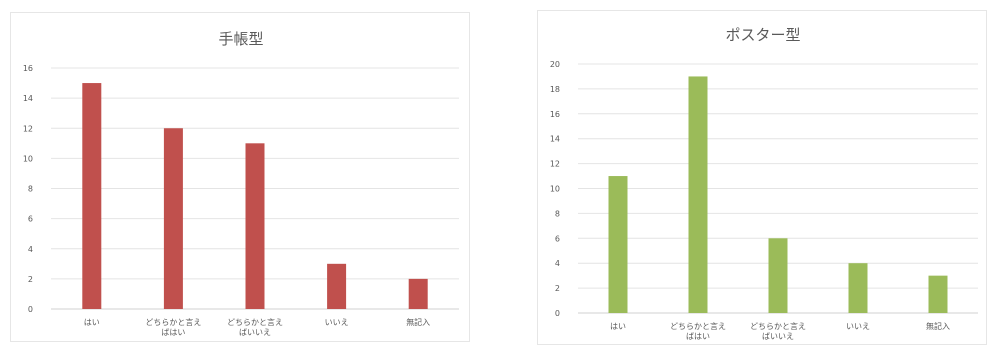 Image resolution: width=992 pixels, height=349 pixels. Describe the element at coordinates (762, 35) in the screenshot. I see `chart-title: ポスター型` at that location.